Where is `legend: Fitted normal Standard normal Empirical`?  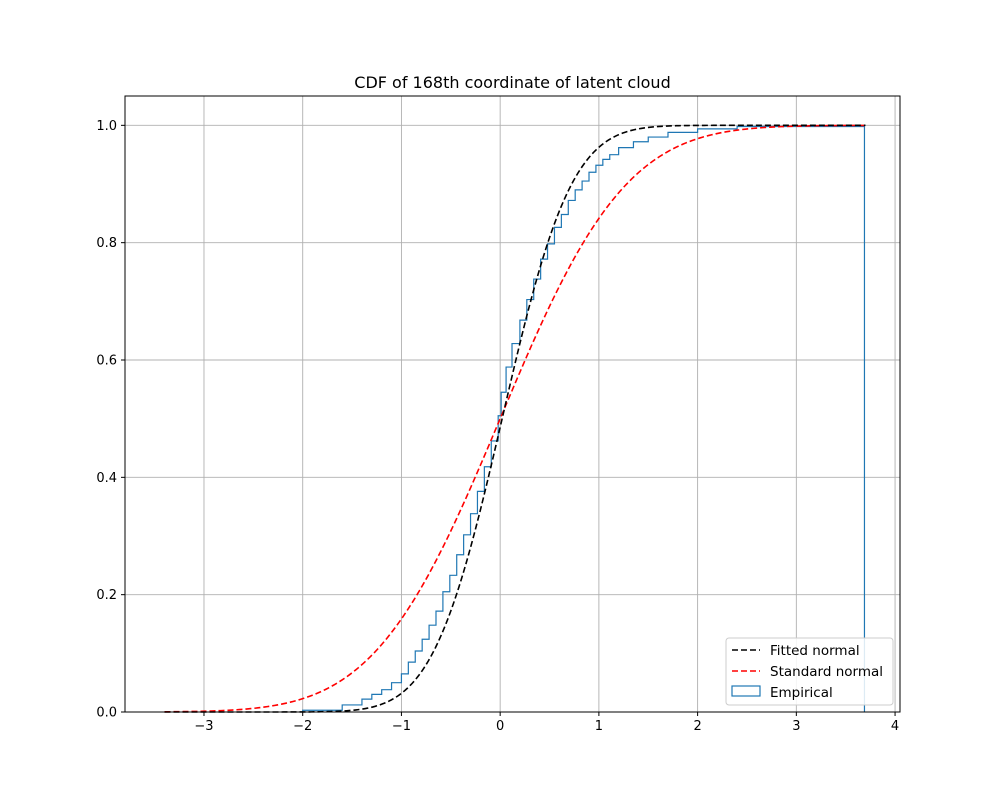 legend: Fitted normal Standard normal Empirical is located at coordinates (809, 671).